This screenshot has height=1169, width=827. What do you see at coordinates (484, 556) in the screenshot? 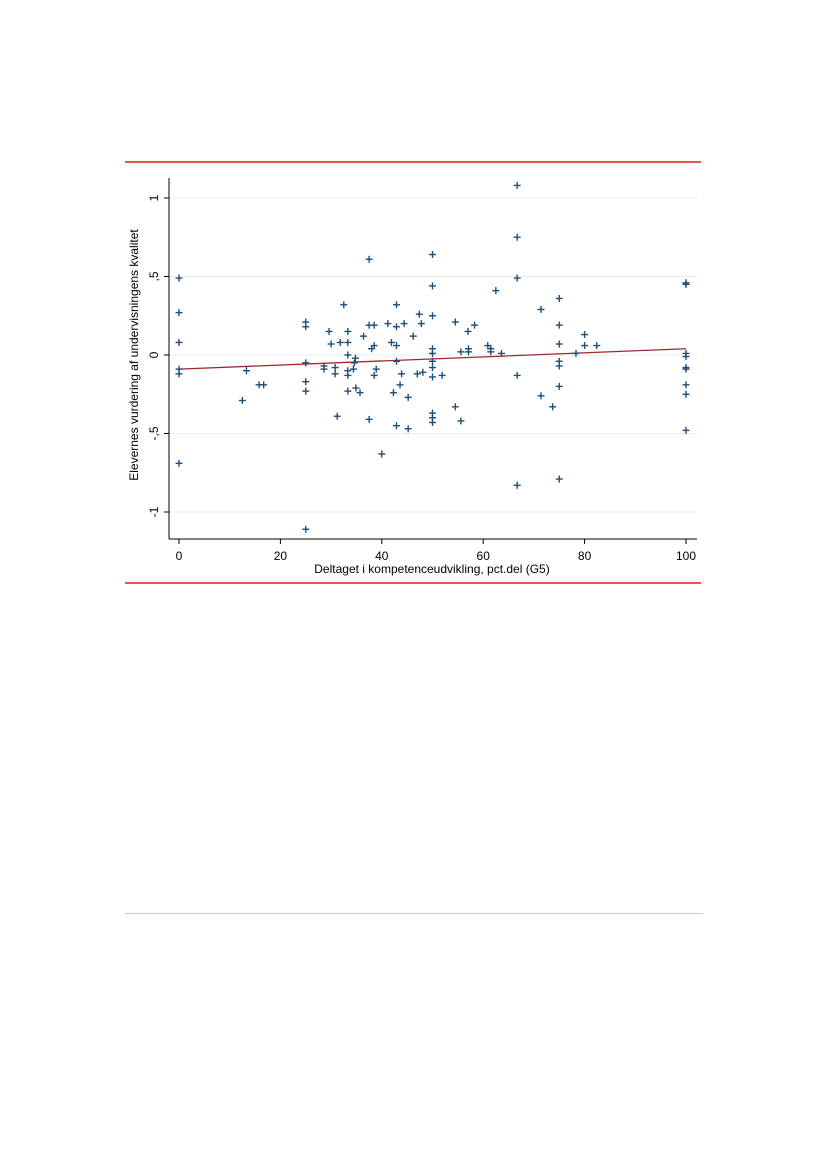
I see `x-tick-label-3: 60` at bounding box center [484, 556].